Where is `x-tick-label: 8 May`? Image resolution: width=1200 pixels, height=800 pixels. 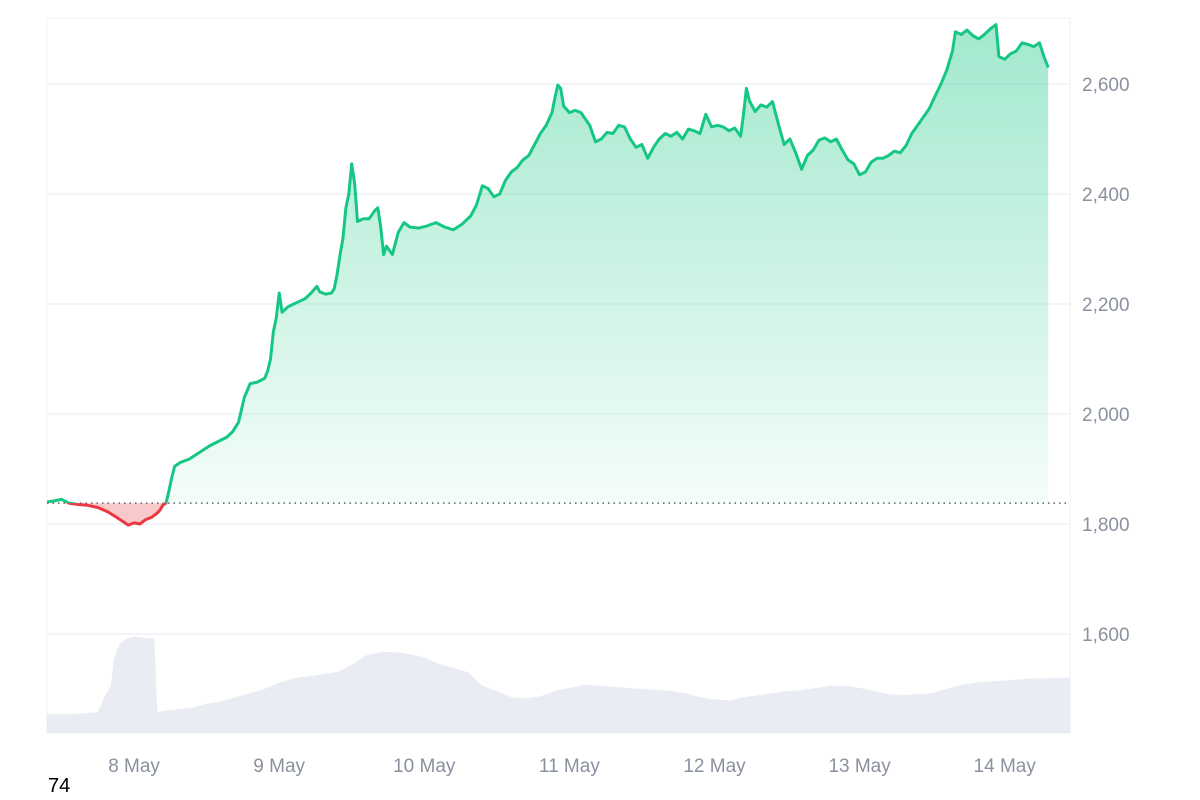 x-tick-label: 8 May is located at coordinates (134, 766).